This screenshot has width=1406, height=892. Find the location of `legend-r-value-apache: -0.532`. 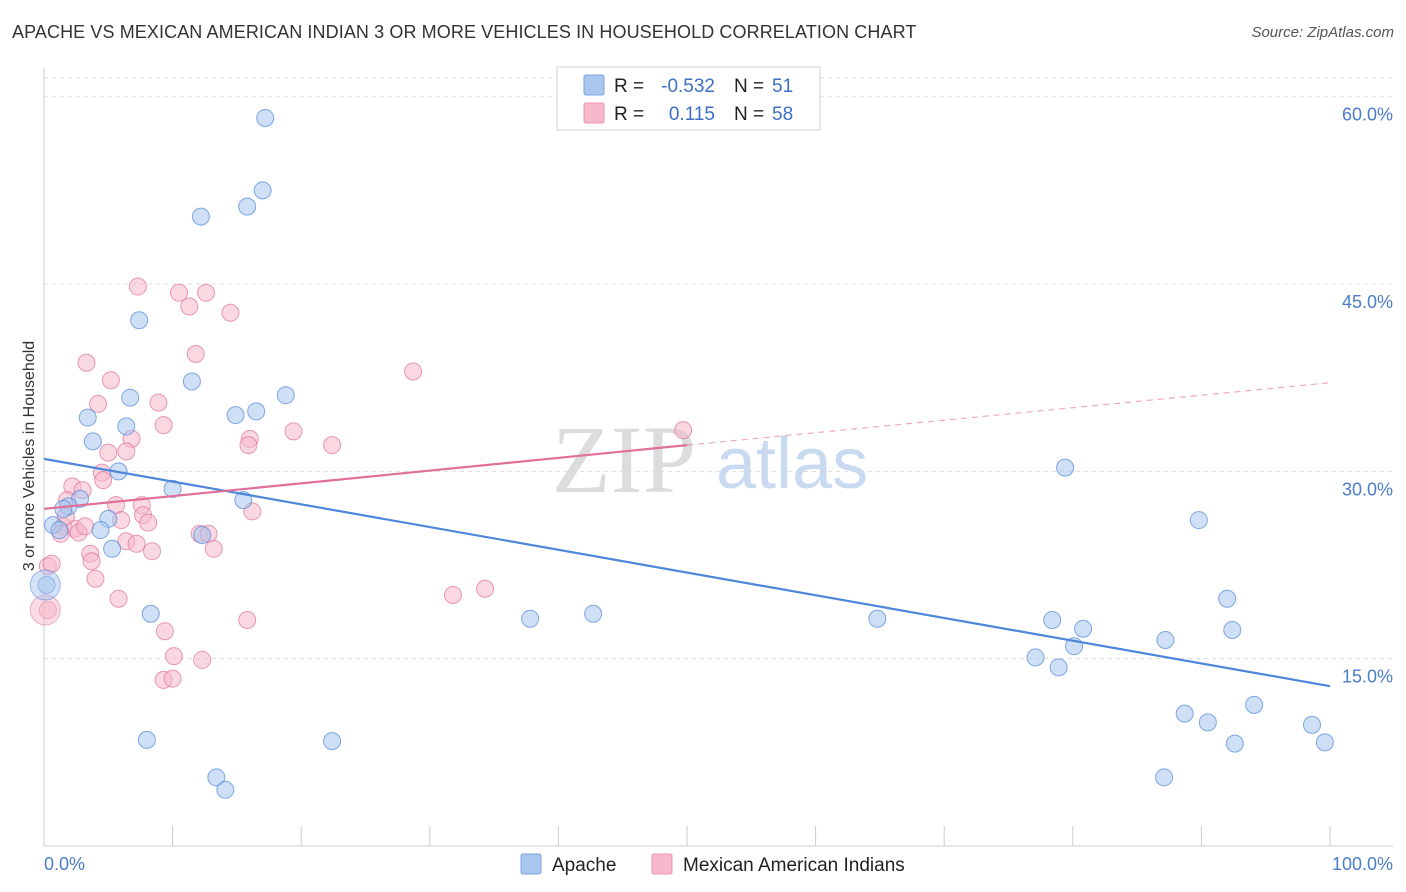

legend-r-value-apache: -0.532 is located at coordinates (688, 86).